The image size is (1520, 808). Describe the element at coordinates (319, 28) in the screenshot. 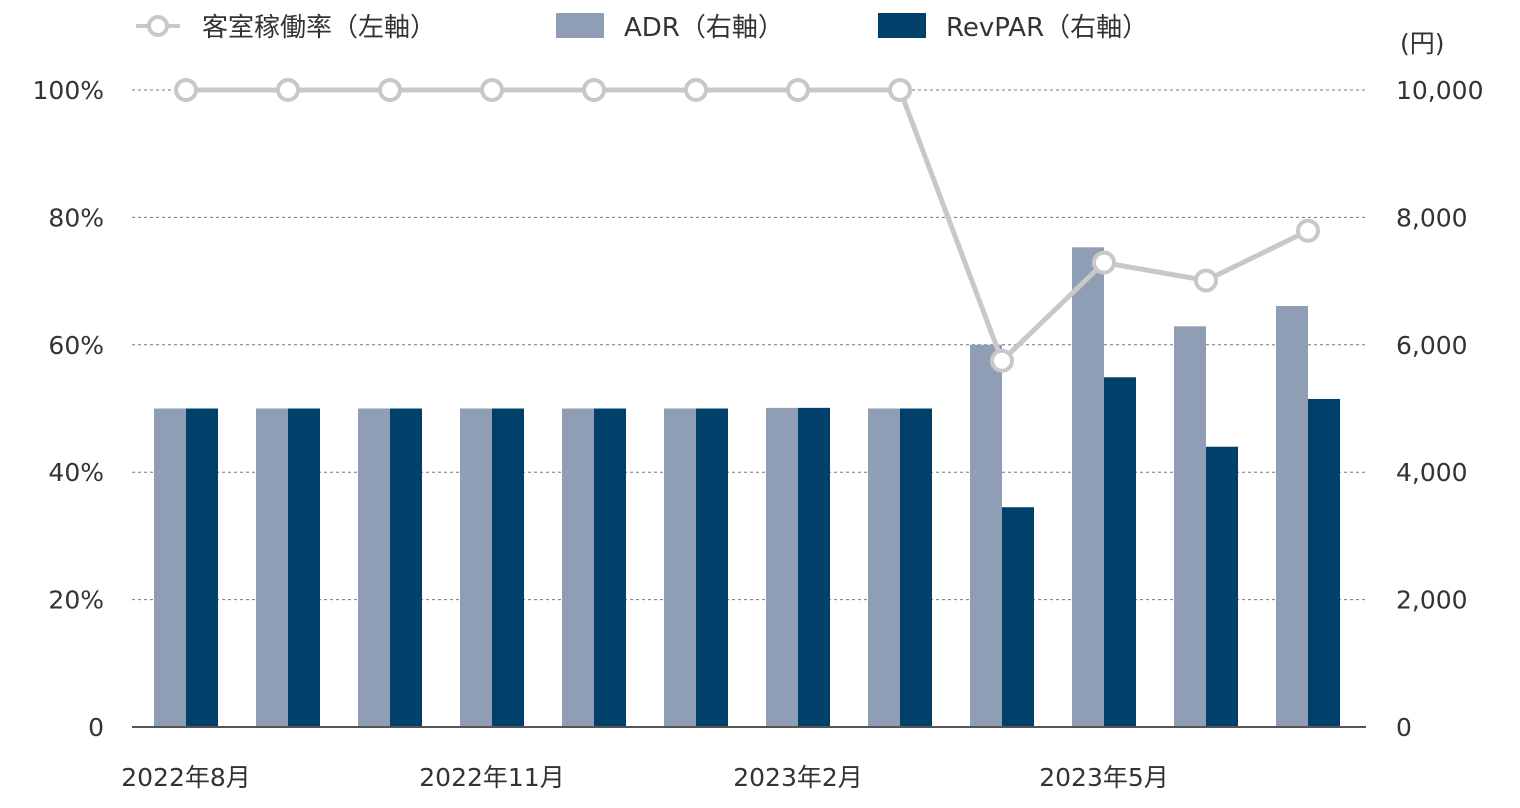

I see `legend-label-occupancy: 客室稼働率（左軸）` at that location.